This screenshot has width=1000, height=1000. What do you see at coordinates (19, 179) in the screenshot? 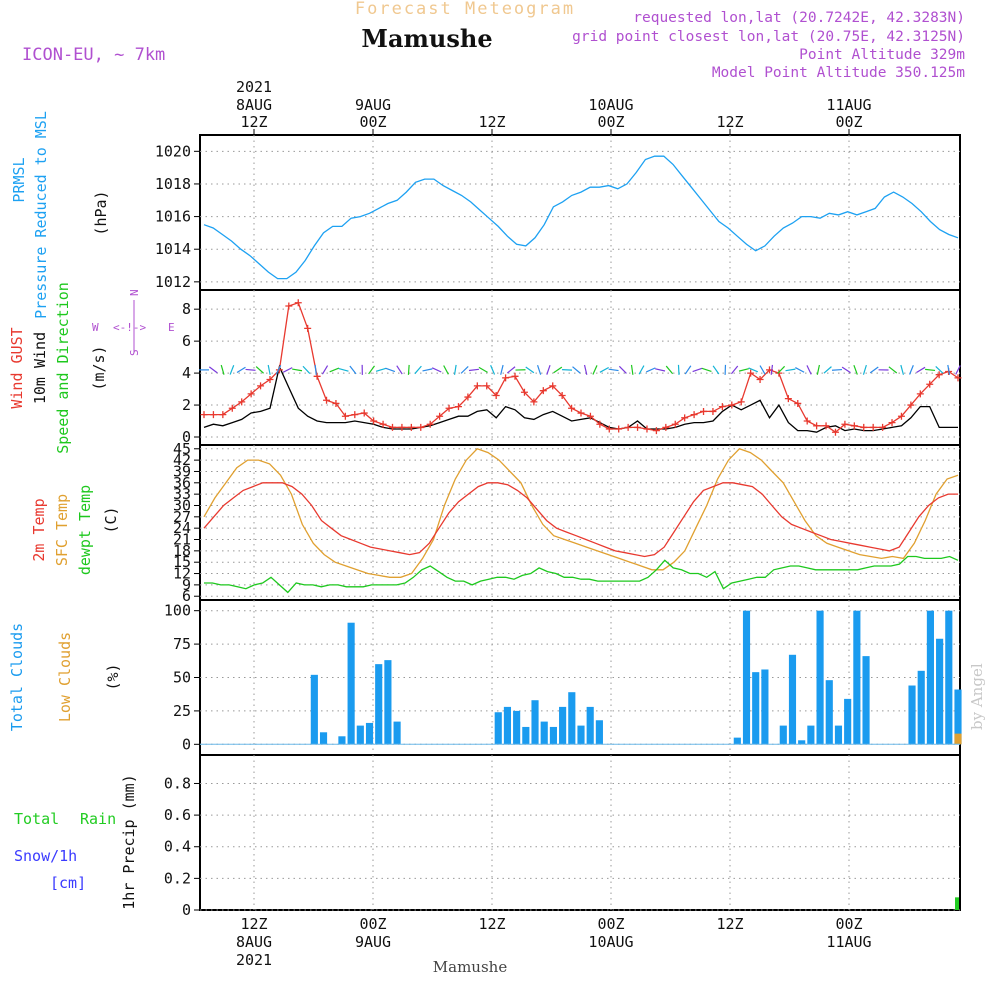
I see `pressure-label-prmsl: PRMSL` at bounding box center [19, 179].